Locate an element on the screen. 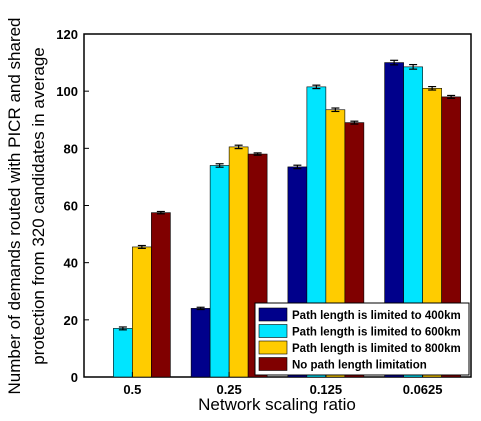  error-bar-4-0.0625 is located at coordinates (451, 96).